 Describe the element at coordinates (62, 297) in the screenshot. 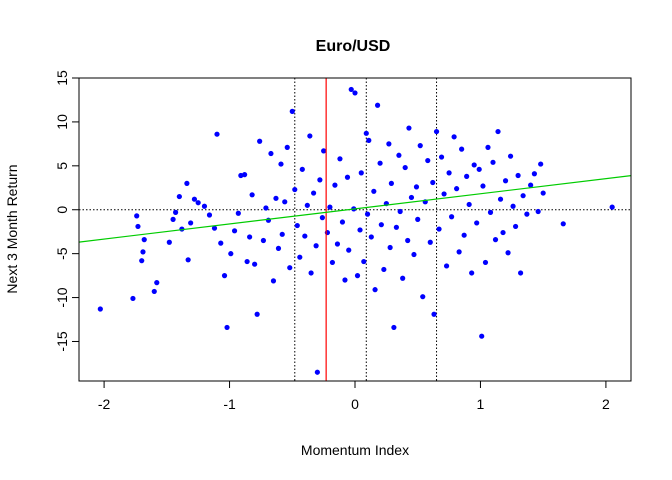

I see `y-tick-label: -10` at that location.